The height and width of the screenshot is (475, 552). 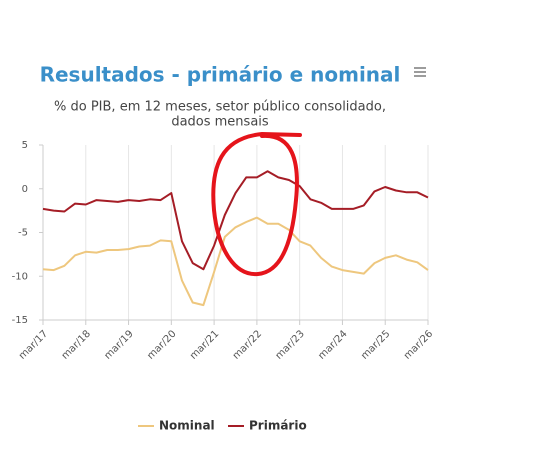 I want to click on legend-label: Primário, so click(x=278, y=426).